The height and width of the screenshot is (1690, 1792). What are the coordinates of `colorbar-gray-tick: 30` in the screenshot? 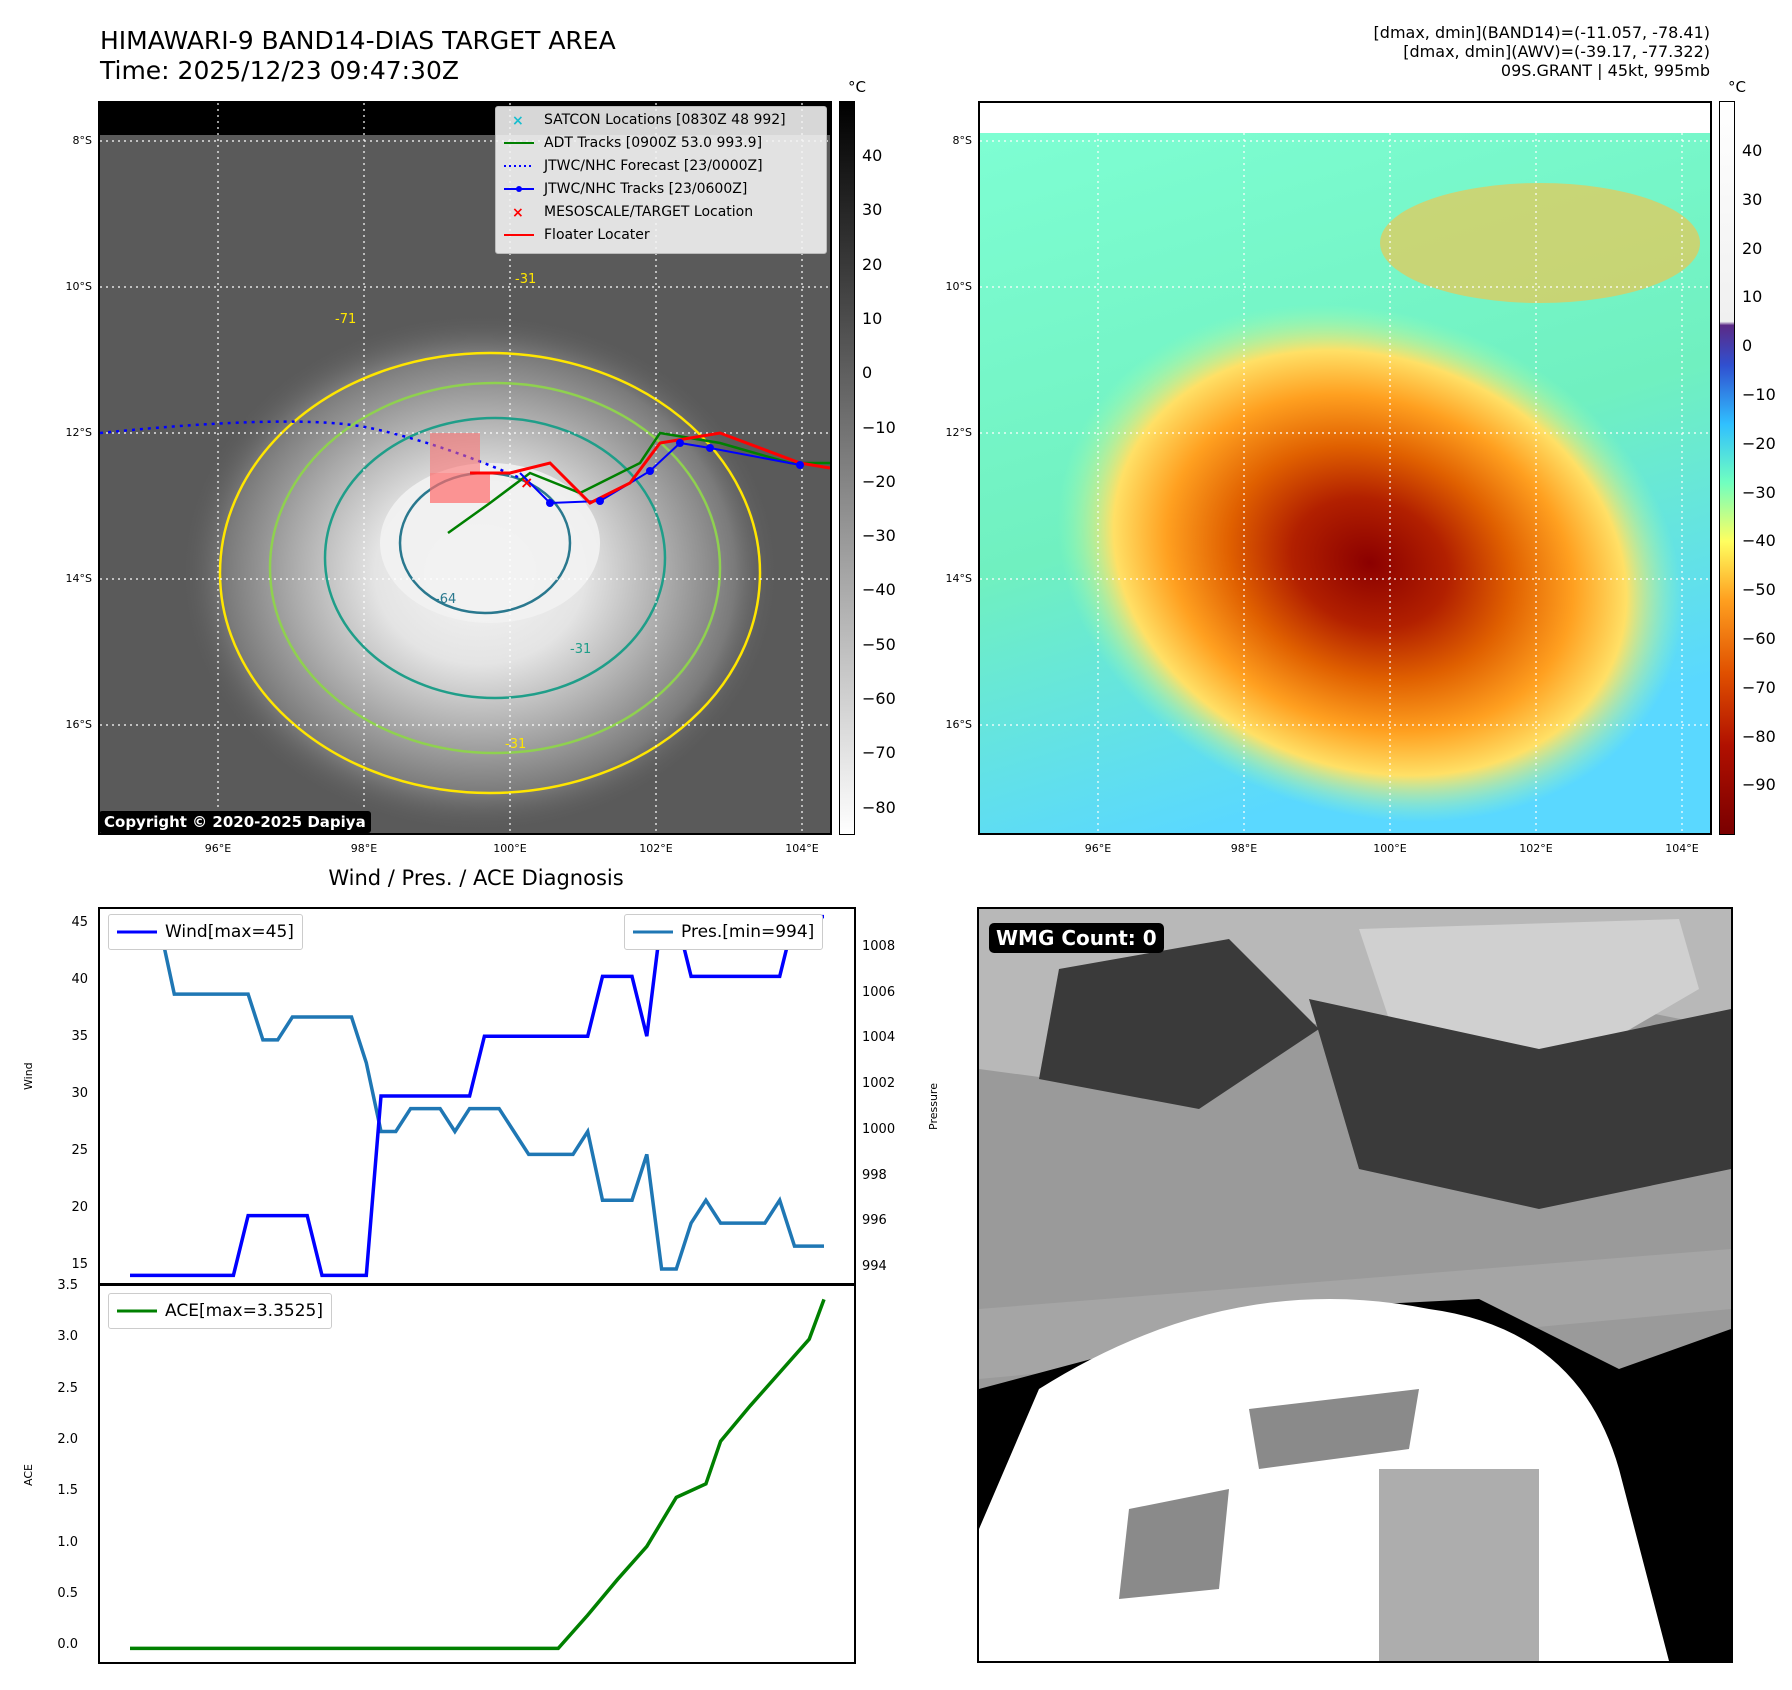 It's located at (872, 210).